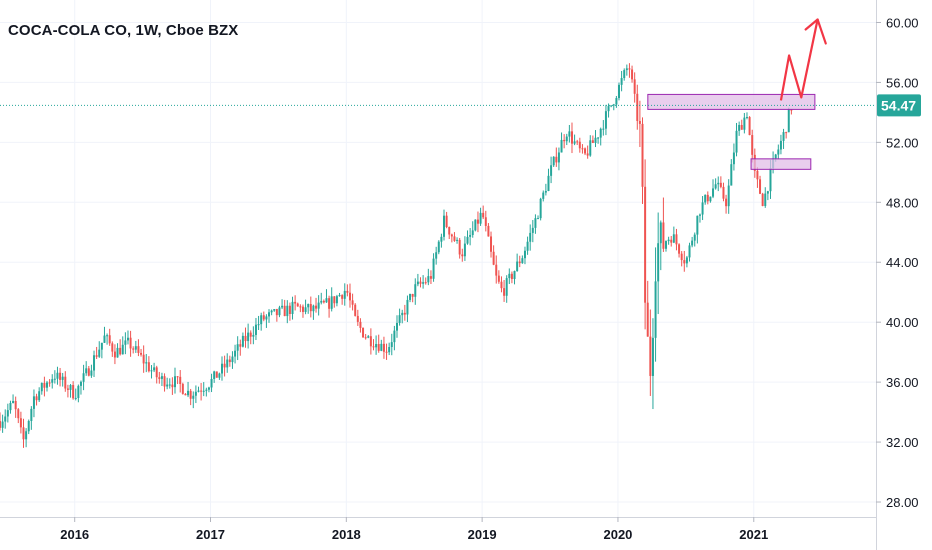 This screenshot has width=932, height=550. Describe the element at coordinates (799, 60) in the screenshot. I see `projection-path` at that location.